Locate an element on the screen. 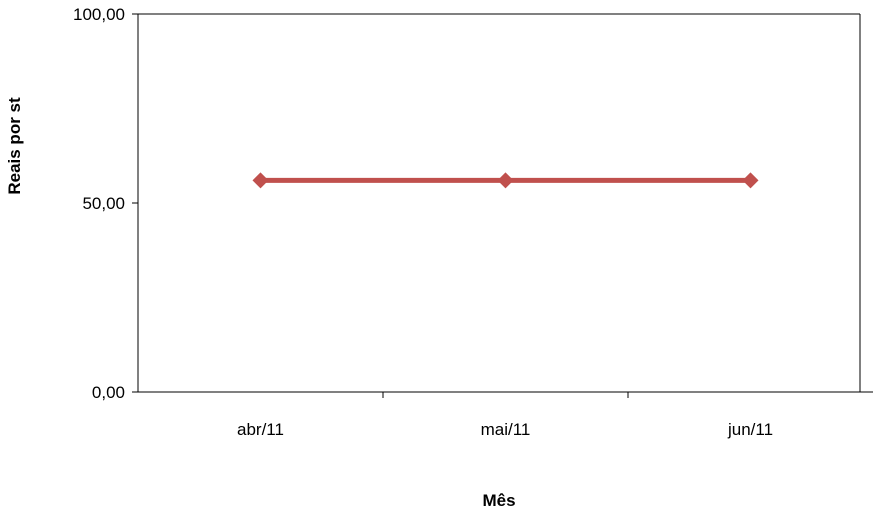 The height and width of the screenshot is (518, 873). y-tick-label: 100,00 is located at coordinates (99, 14).